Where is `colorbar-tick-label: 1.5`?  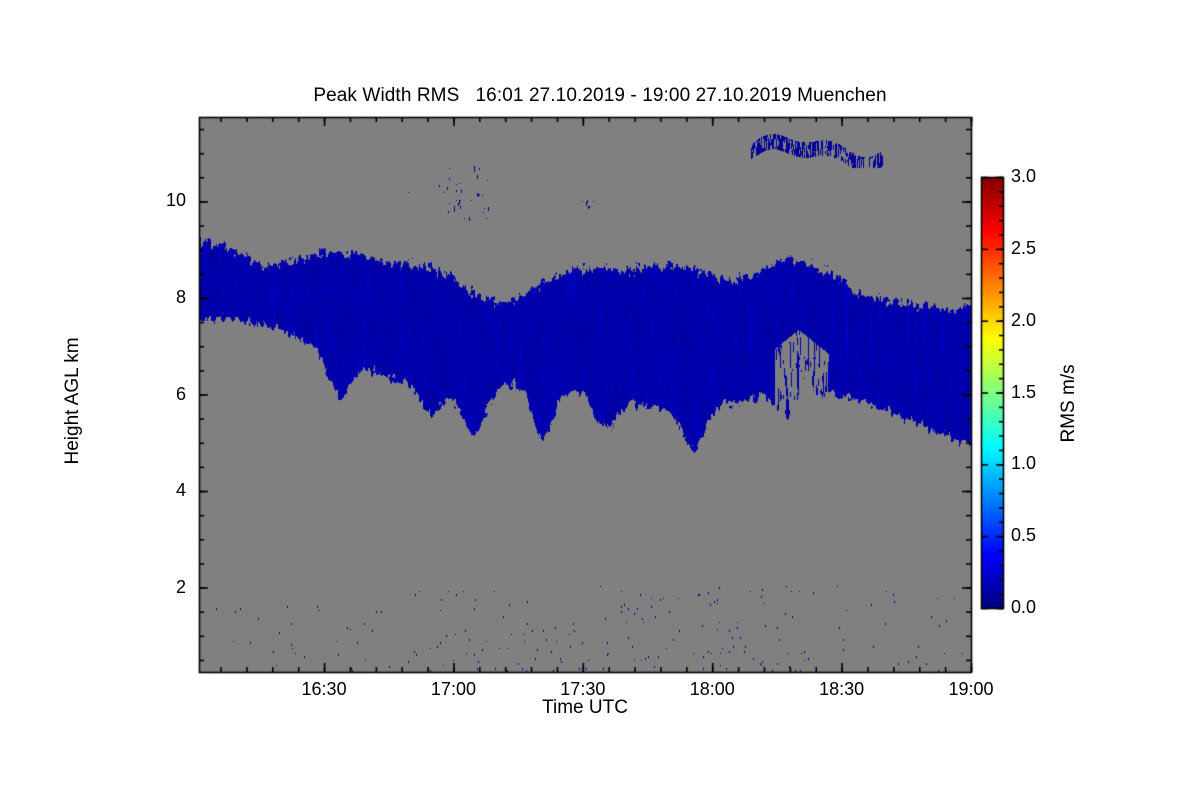
colorbar-tick-label: 1.5 is located at coordinates (1024, 391).